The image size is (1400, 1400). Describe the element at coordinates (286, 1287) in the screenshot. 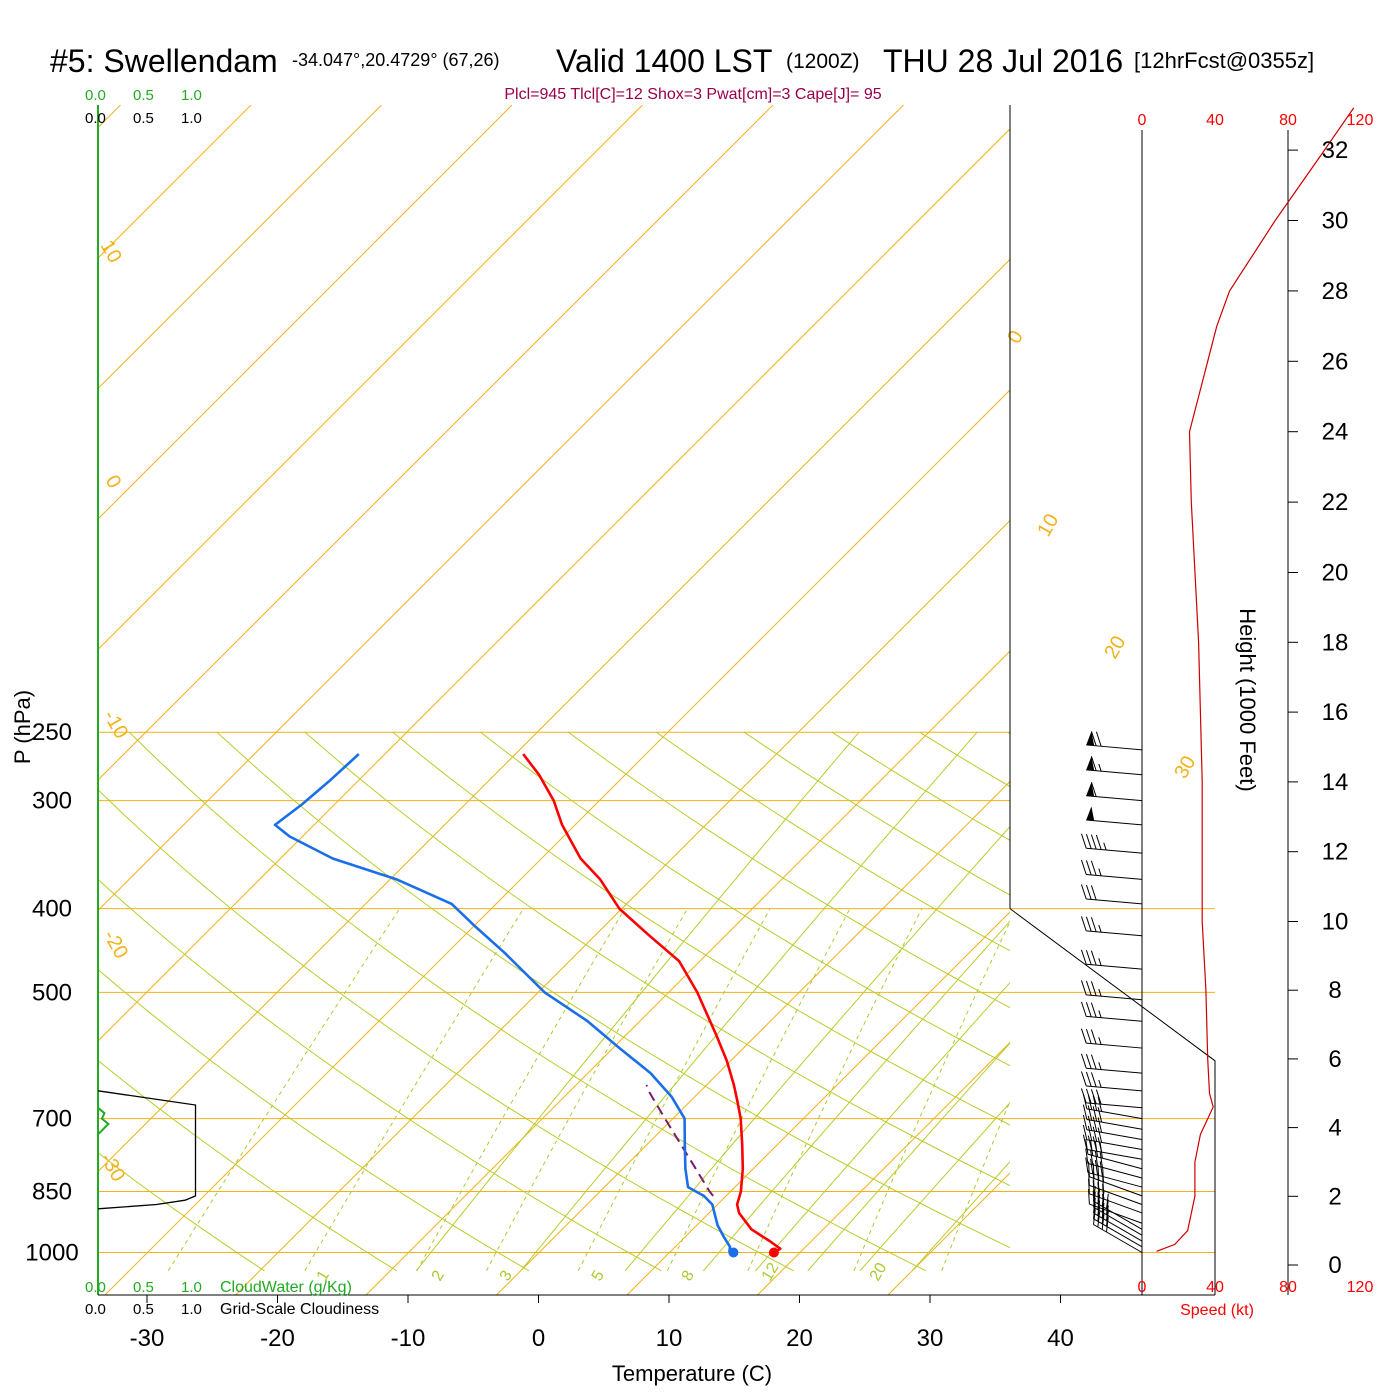

I see `cloudwater-label: CloudWater (g/Kg)` at that location.